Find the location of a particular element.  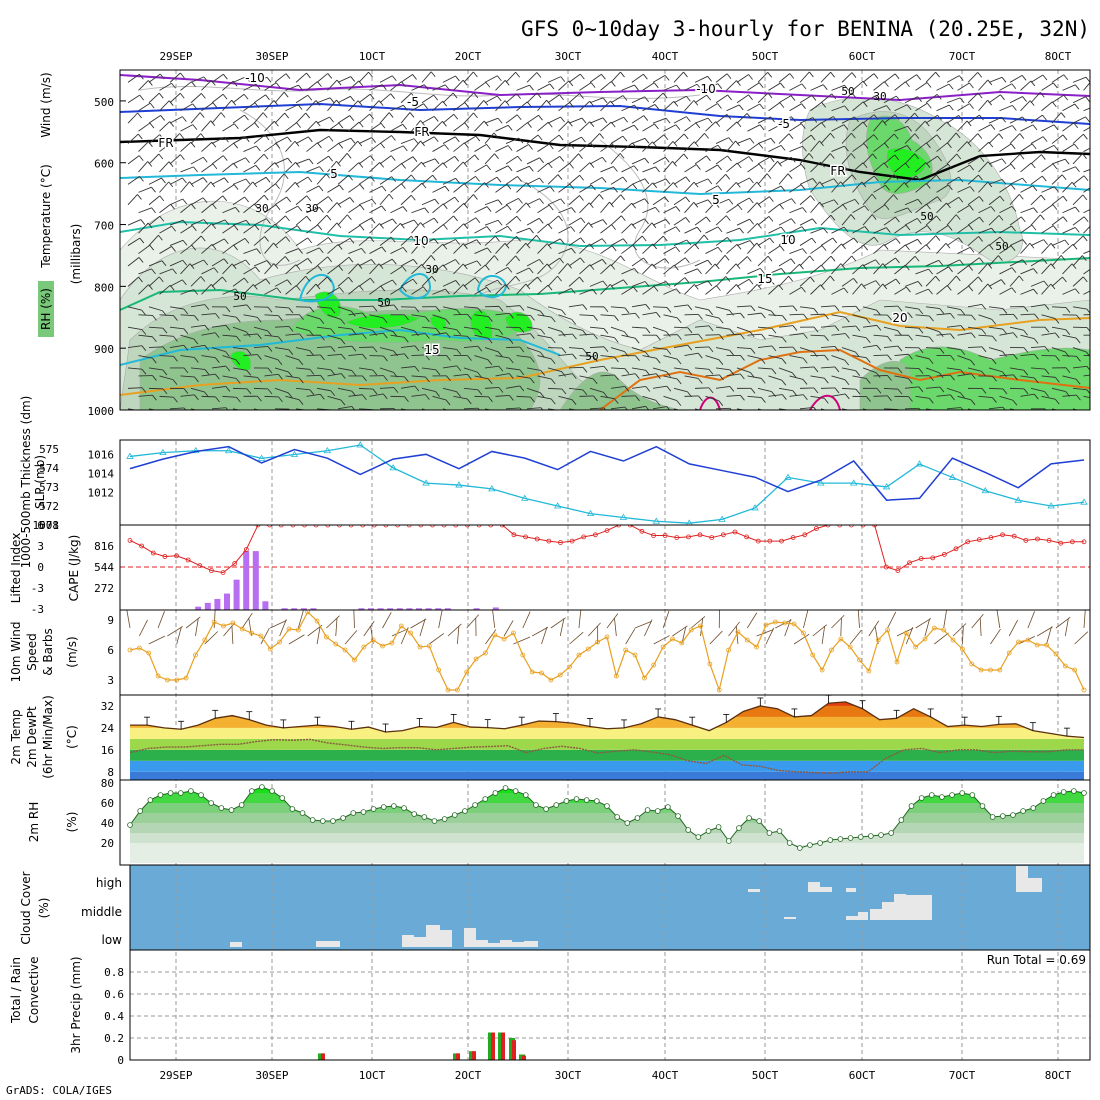

cape-bar is located at coordinates (265, 605).